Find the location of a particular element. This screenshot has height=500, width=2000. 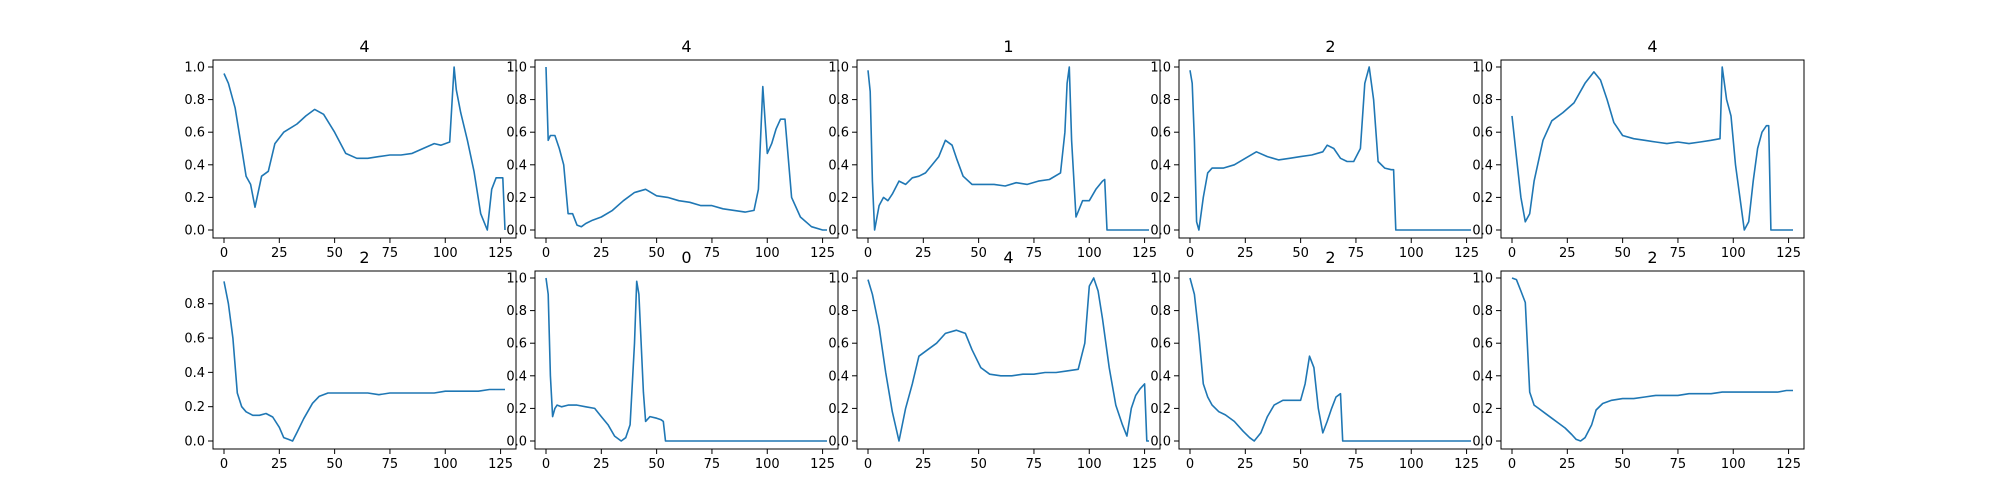

subplot-title: 1 is located at coordinates (1008, 46).